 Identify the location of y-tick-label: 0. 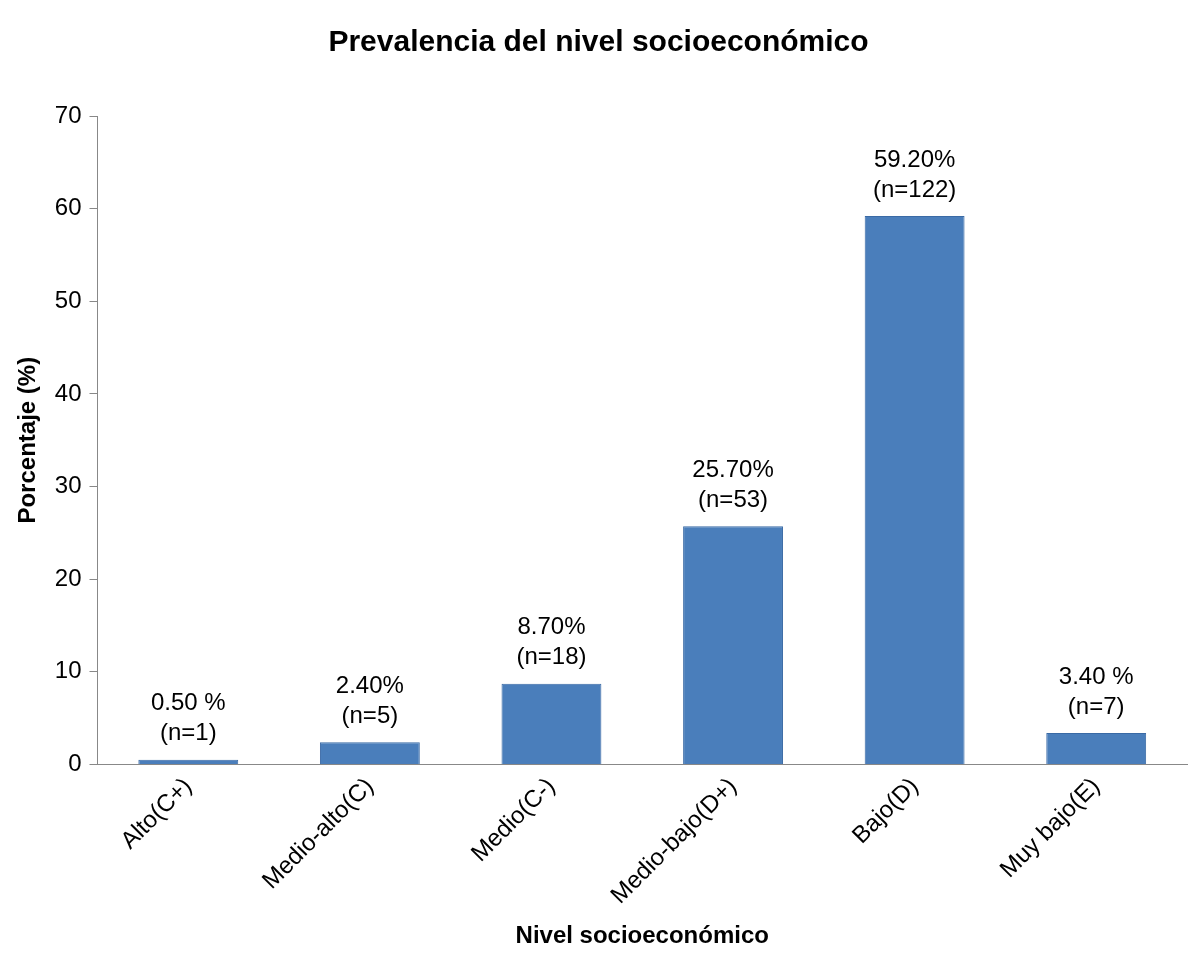
(75, 763).